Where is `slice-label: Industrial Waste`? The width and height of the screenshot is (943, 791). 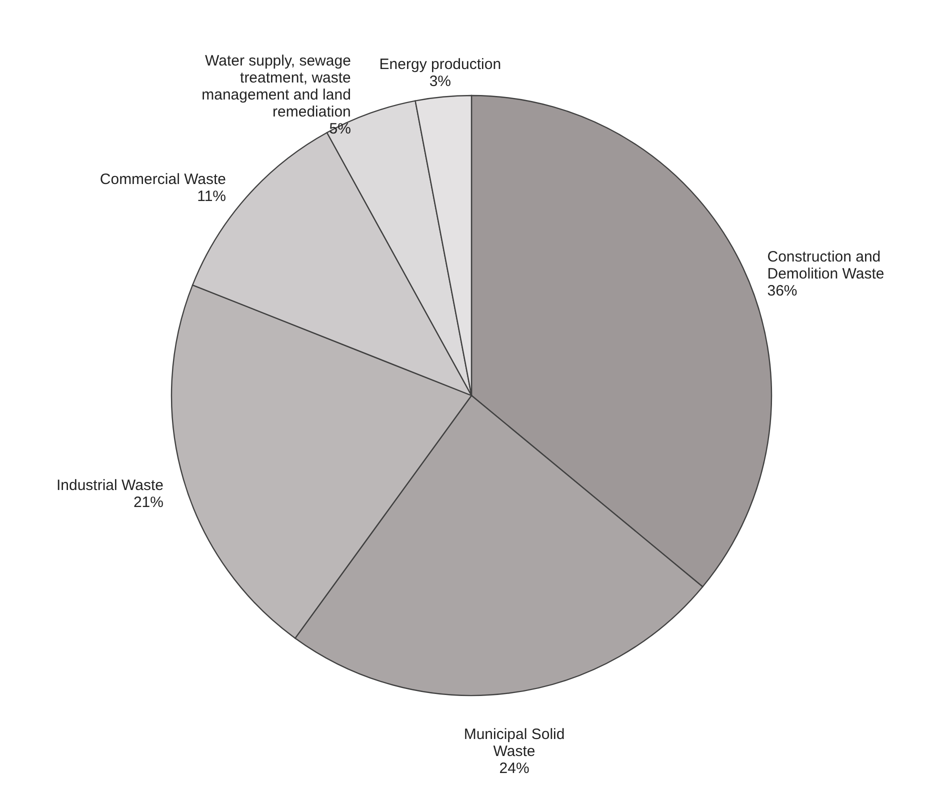
slice-label: Industrial Waste is located at coordinates (110, 485).